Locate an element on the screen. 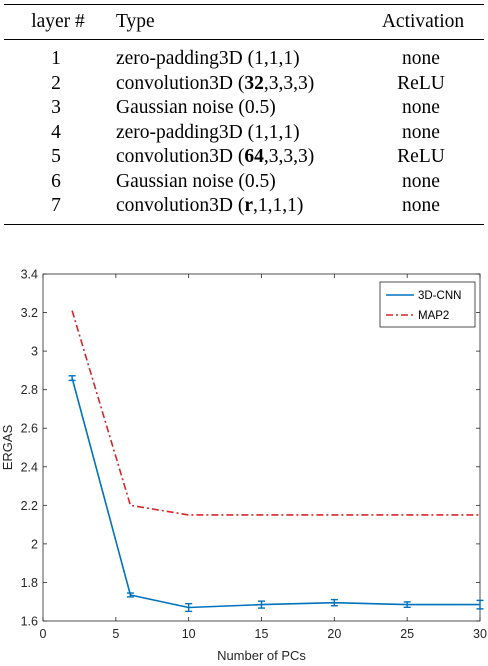 The height and width of the screenshot is (666, 488). x-axis-label: Number of PCs is located at coordinates (261, 655).